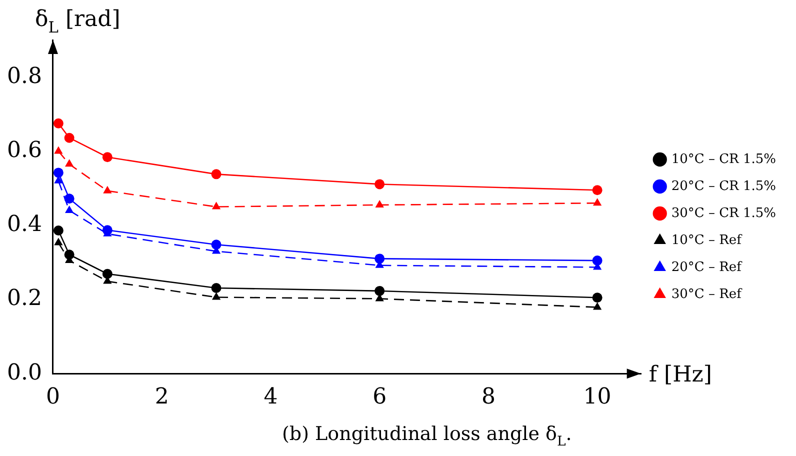 The width and height of the screenshot is (796, 456). I want to click on legend-label: 30°C – Ref, so click(707, 294).